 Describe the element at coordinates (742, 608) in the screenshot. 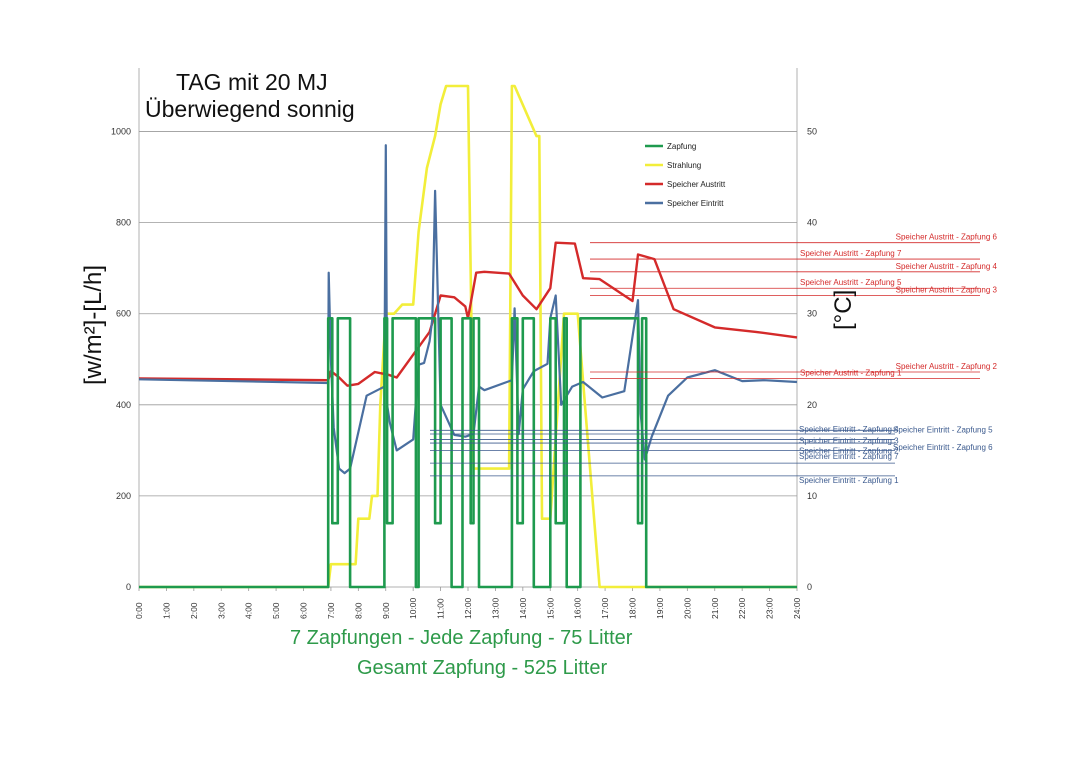

I see `x-tick-label: 22:00` at that location.